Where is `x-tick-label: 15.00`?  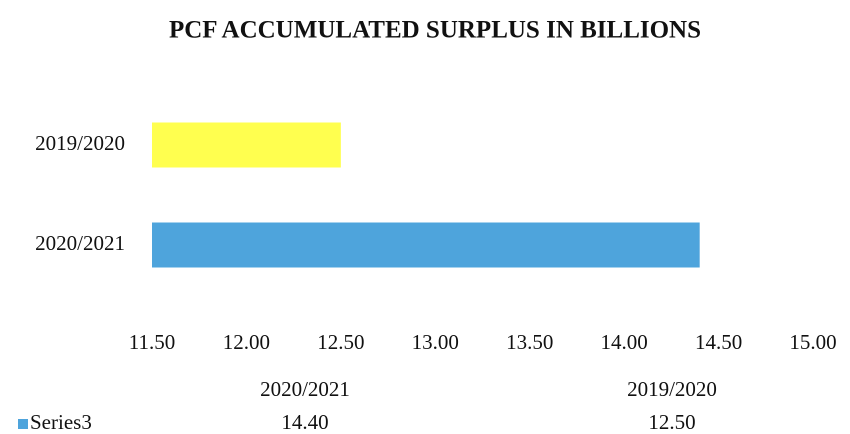 x-tick-label: 15.00 is located at coordinates (812, 342).